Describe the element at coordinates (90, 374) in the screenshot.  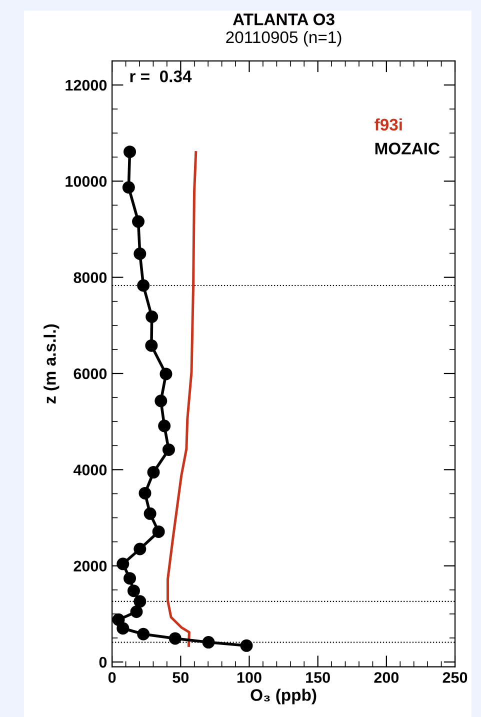
I see `y-tick-label: 6000` at that location.